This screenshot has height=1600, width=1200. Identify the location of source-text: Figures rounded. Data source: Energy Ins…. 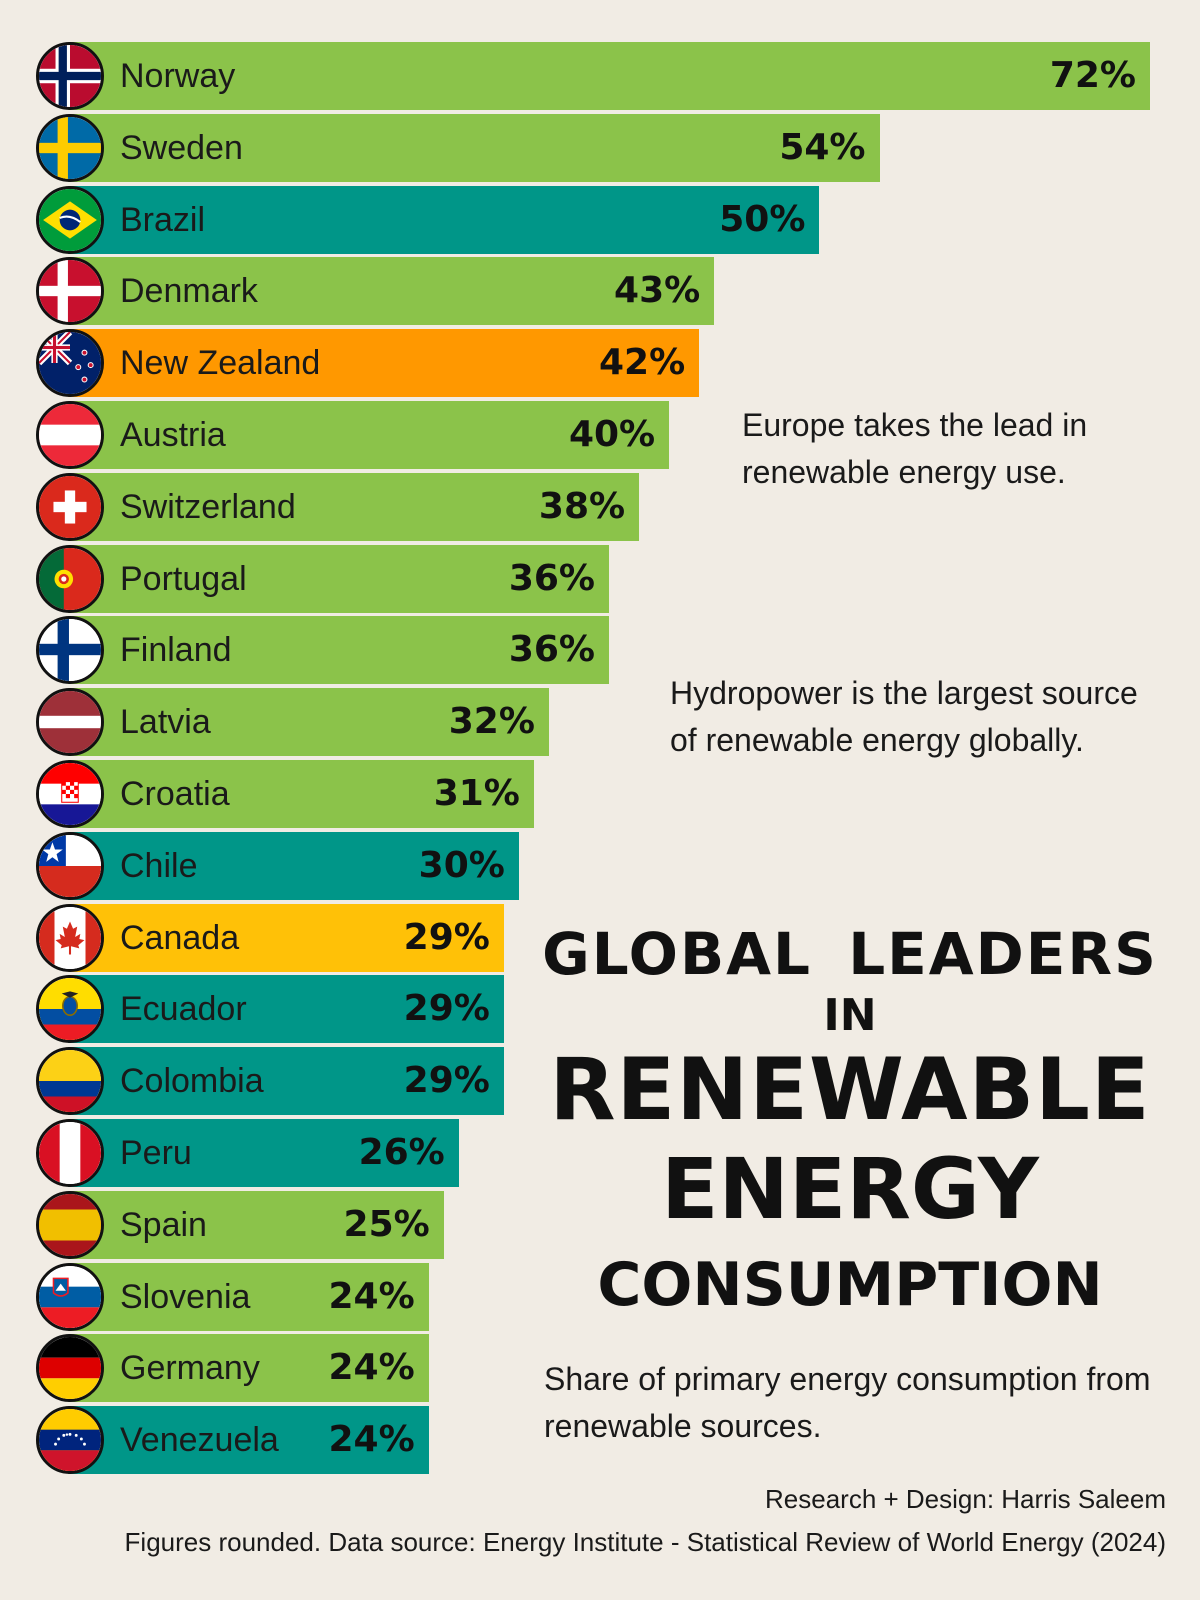
(645, 1542).